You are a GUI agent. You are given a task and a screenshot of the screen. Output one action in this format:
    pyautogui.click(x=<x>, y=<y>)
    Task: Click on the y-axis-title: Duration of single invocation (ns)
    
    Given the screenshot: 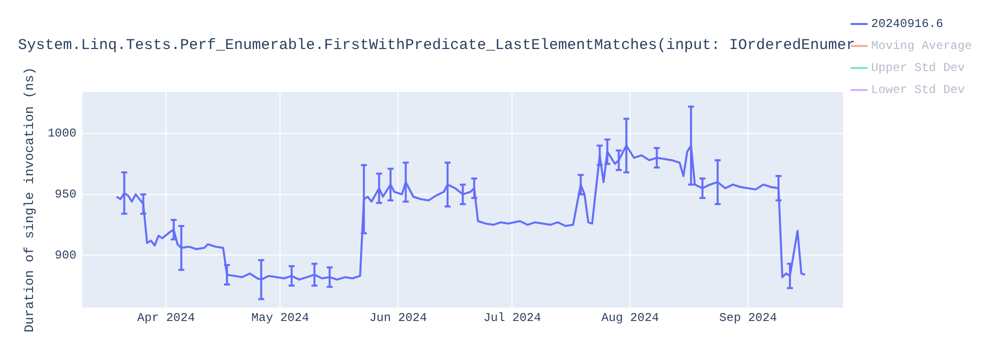 What is the action you would take?
    pyautogui.click(x=30, y=199)
    